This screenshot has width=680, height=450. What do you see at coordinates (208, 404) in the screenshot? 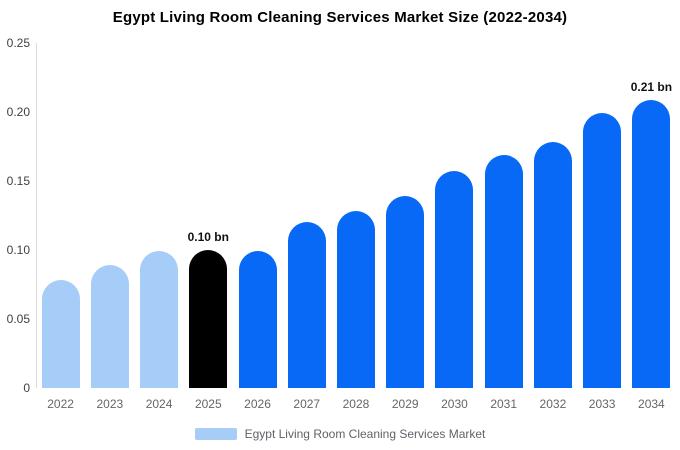
I see `x-tick-label-2025: 2025` at bounding box center [208, 404].